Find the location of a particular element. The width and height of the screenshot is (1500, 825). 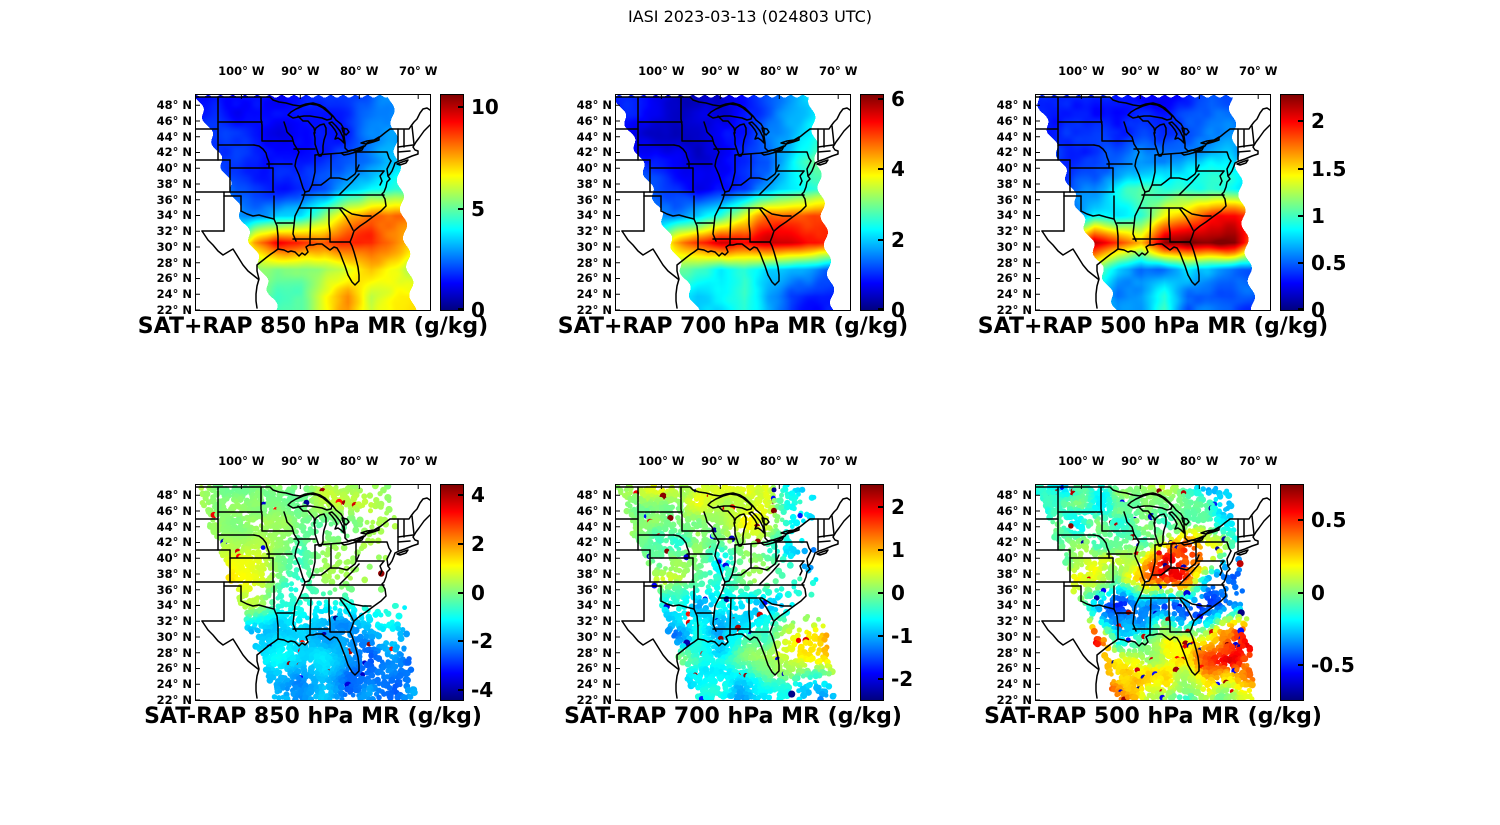

panel-title: SAT-RAP 700 hPa MR (g/kg) is located at coordinates (733, 716).